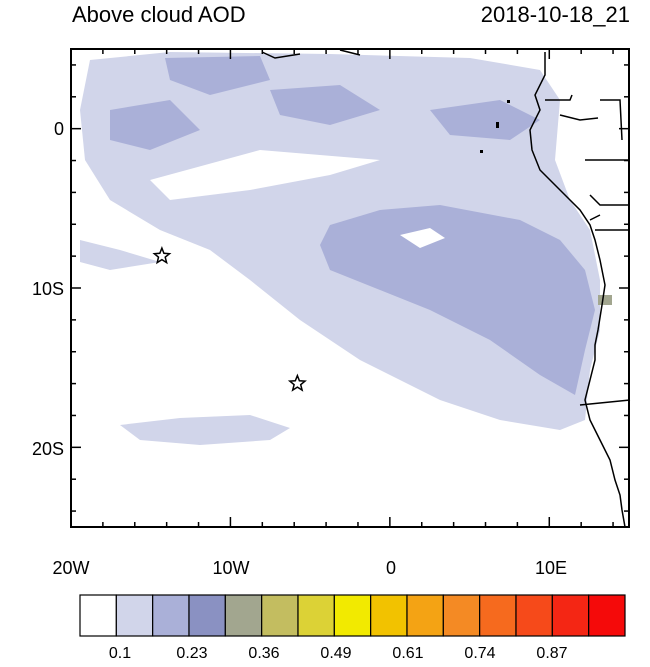 The height and width of the screenshot is (667, 650). Describe the element at coordinates (264, 653) in the screenshot. I see `colorbar-label-3: 0.36` at that location.